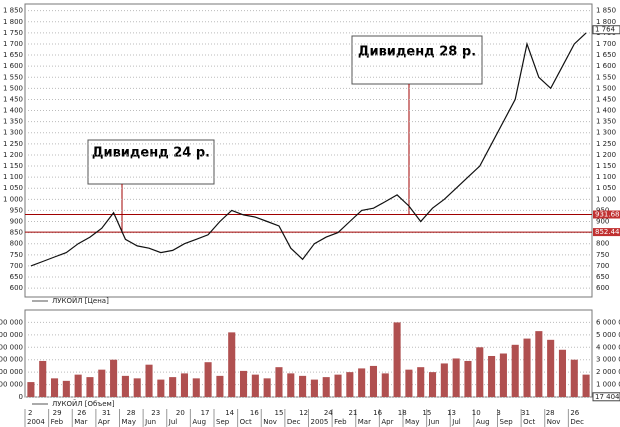  Describe the element at coordinates (606, 232) in the screenshot. I see `level-box` at that location.